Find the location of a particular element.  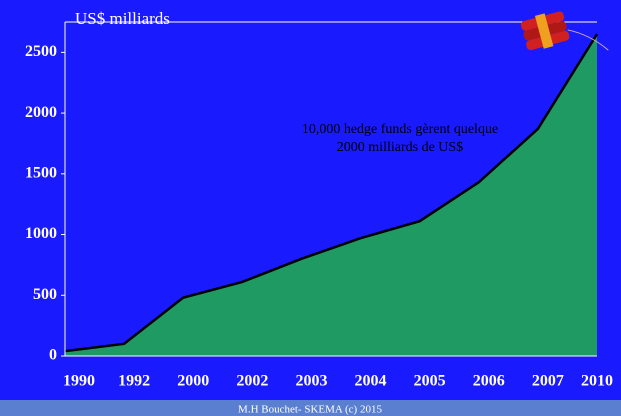

annotation: 2000 milliards de US$ is located at coordinates (400, 147).